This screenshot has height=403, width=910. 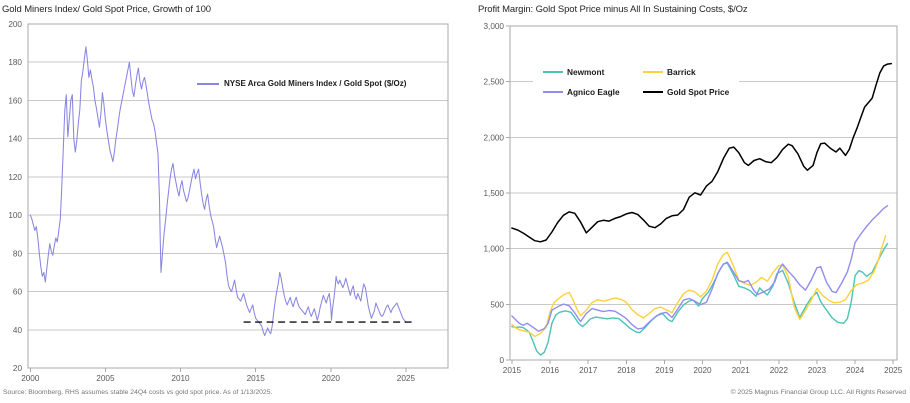 I want to click on y-tick-label: 40, so click(x=18, y=330).